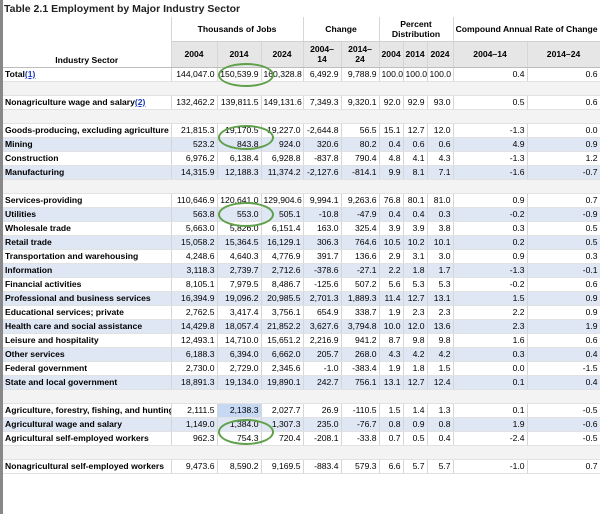 The image size is (600, 514). Describe the element at coordinates (490, 214) in the screenshot. I see `row-value: -0.2` at that location.